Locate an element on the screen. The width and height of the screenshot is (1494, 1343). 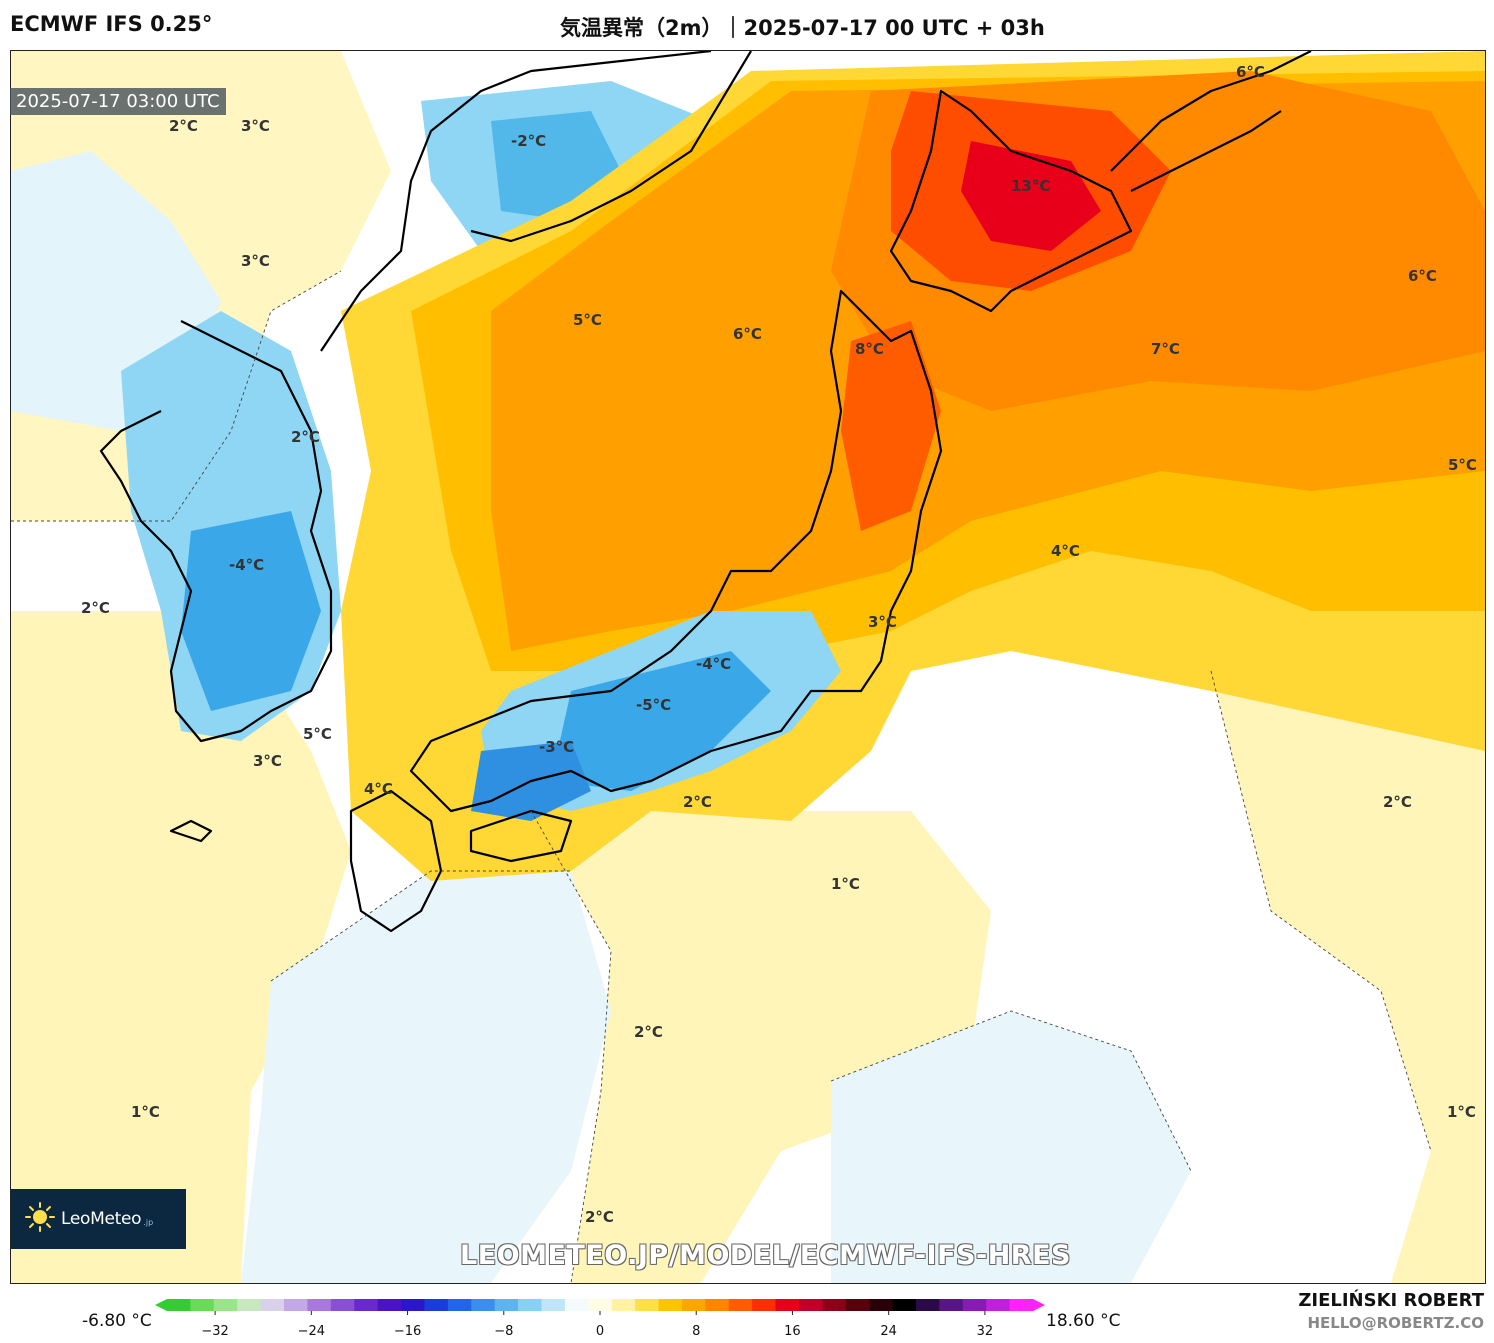
colorbar-left-arrow is located at coordinates (161, 1305).